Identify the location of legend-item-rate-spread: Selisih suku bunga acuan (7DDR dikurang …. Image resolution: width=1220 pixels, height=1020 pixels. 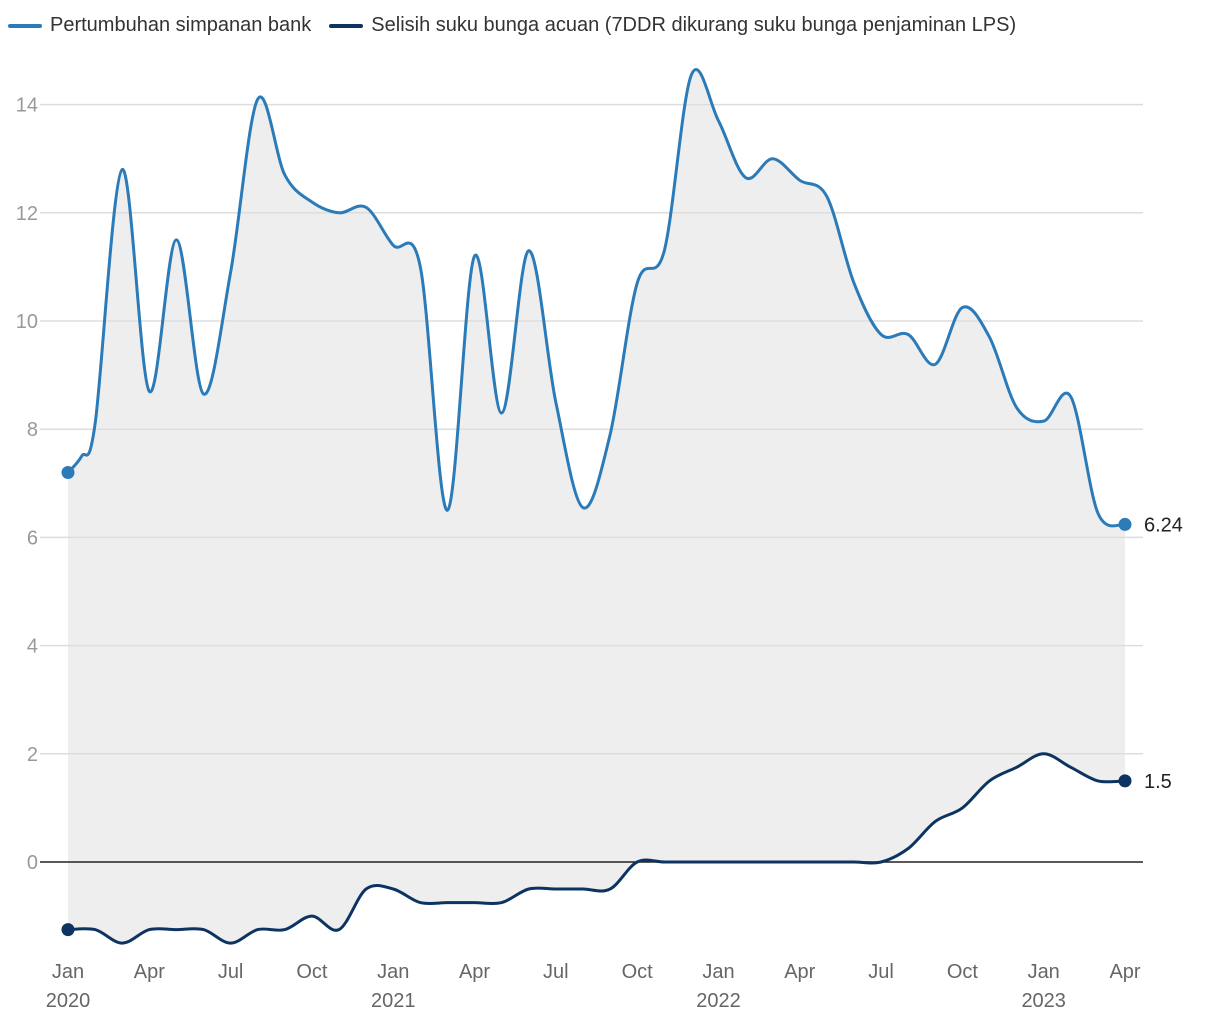
(672, 25).